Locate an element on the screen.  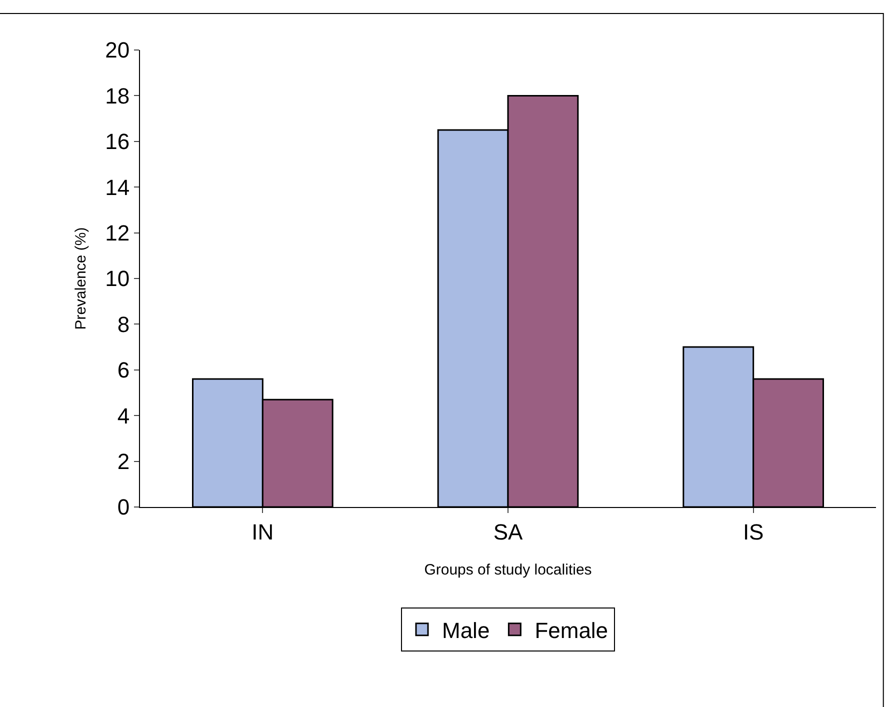
y-tick-label: 10 is located at coordinates (117, 279).